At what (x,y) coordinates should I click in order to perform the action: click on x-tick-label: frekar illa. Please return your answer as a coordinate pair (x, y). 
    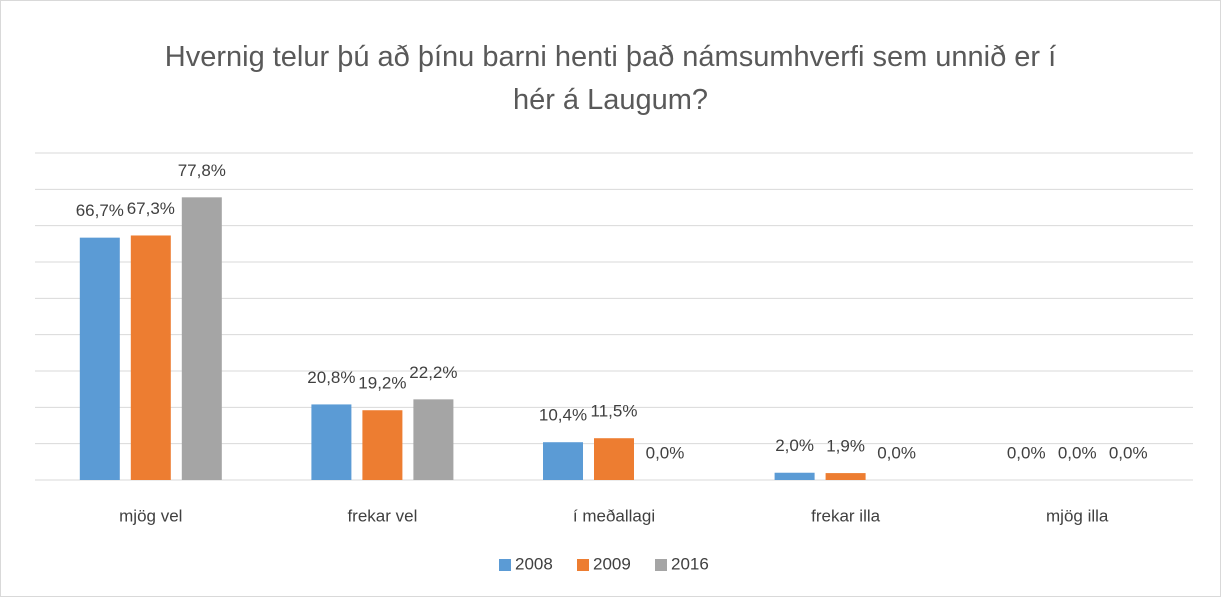
    Looking at the image, I should click on (846, 515).